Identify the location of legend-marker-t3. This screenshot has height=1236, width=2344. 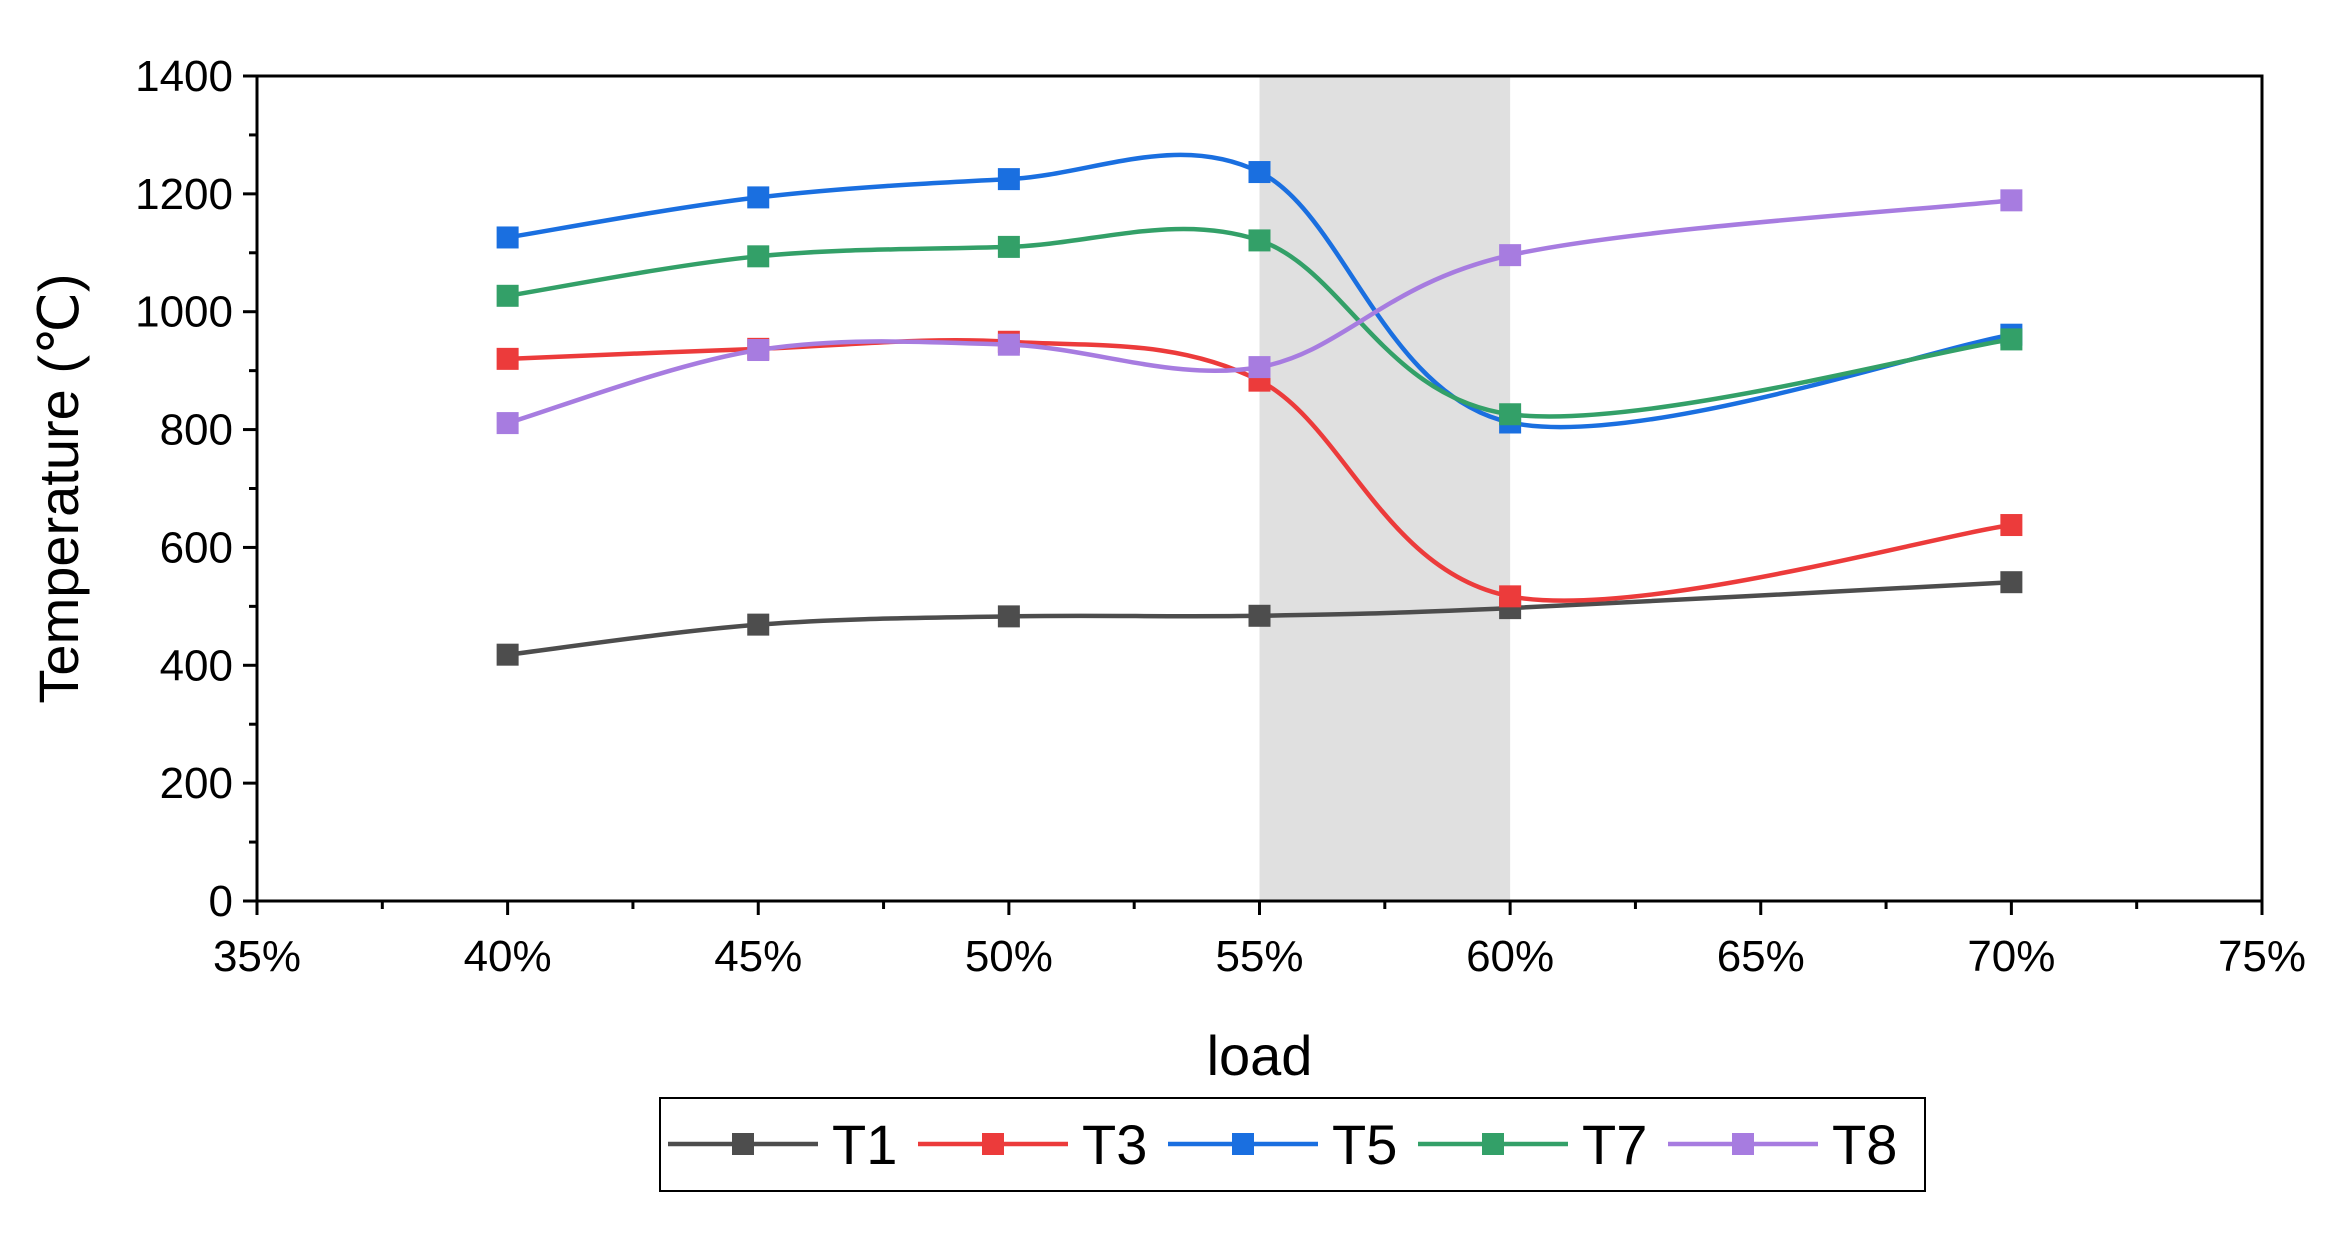
(993, 1144).